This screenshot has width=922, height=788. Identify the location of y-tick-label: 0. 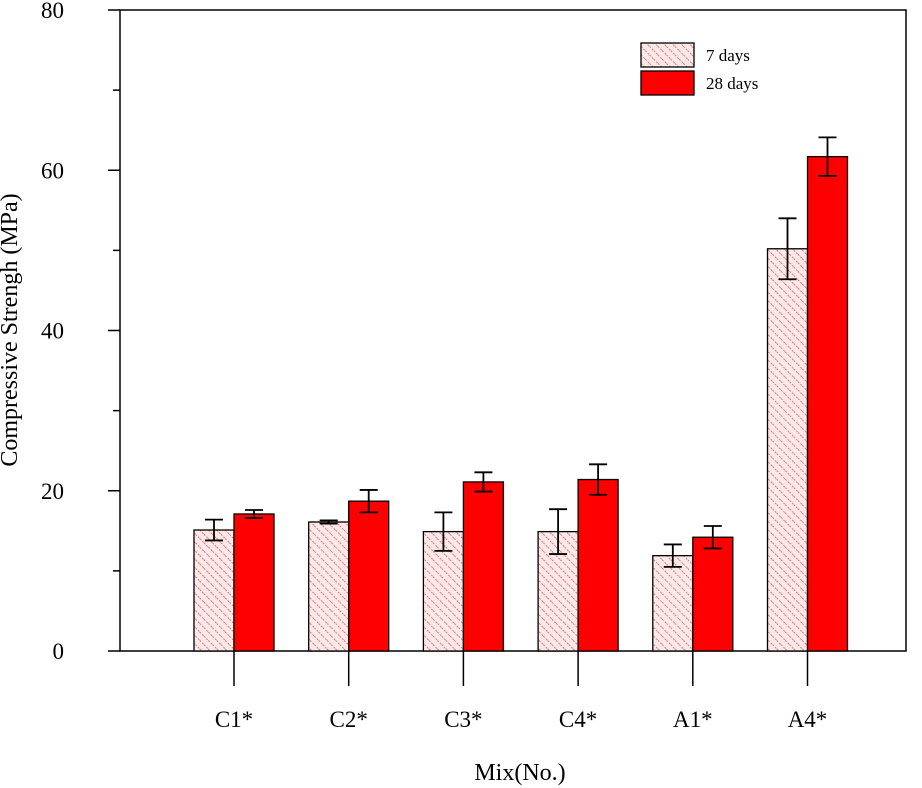
(59, 651).